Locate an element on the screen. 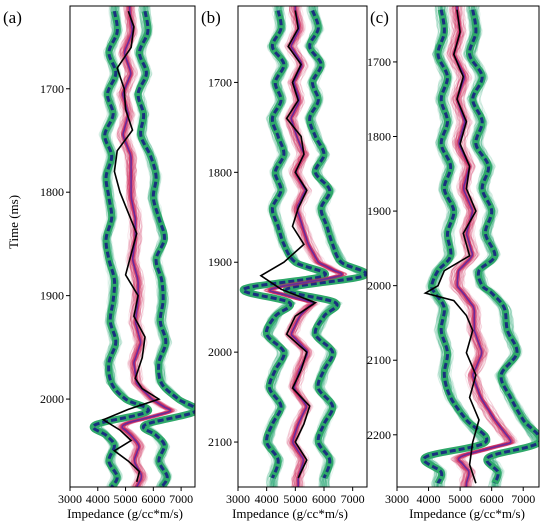 The height and width of the screenshot is (529, 550). panel-label-a: (a) is located at coordinates (12, 17).